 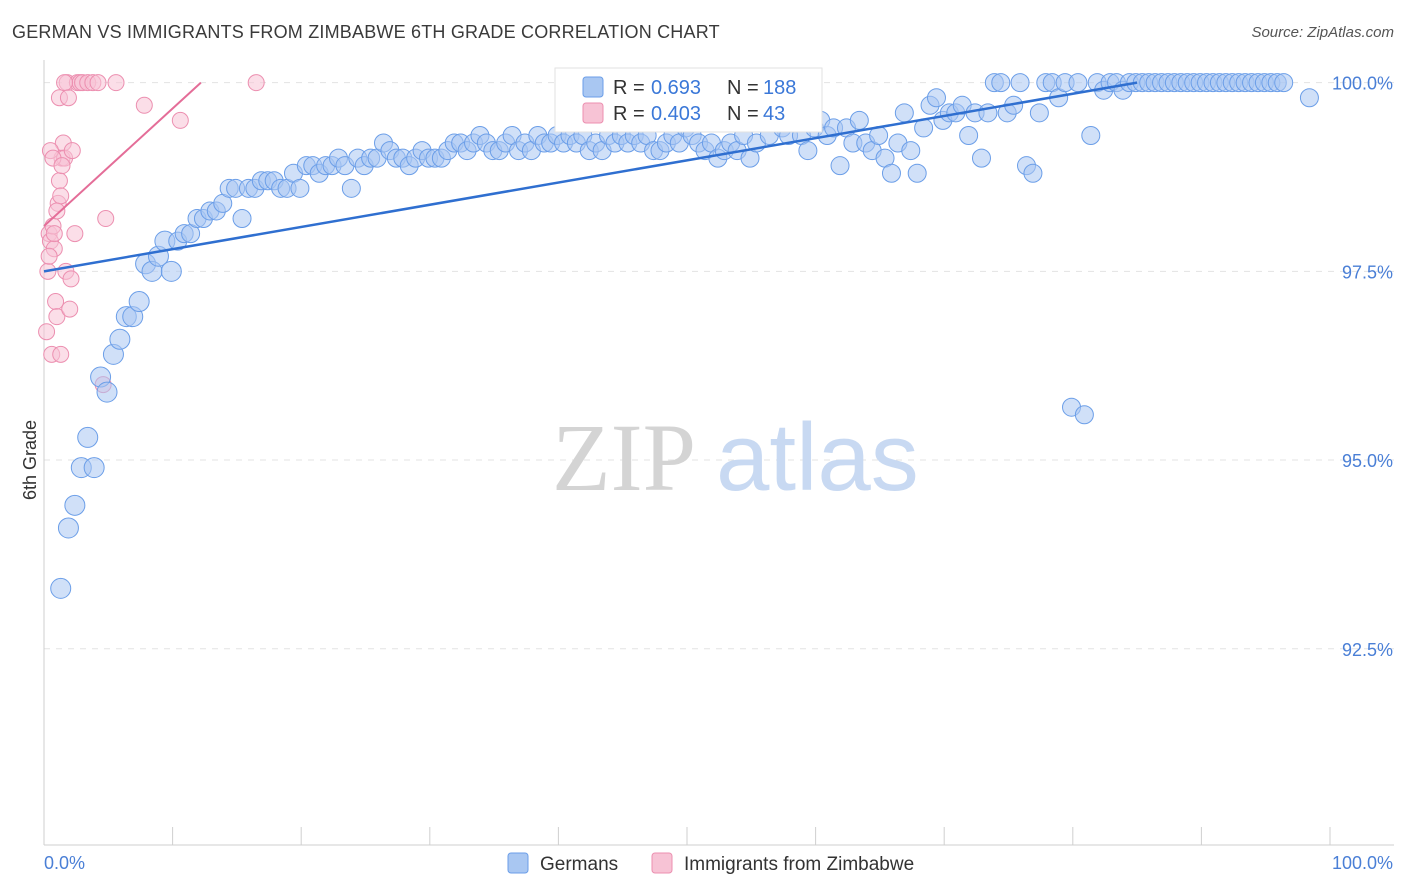 I want to click on chart-source: Source: ZipAtlas.com, so click(x=1322, y=32).